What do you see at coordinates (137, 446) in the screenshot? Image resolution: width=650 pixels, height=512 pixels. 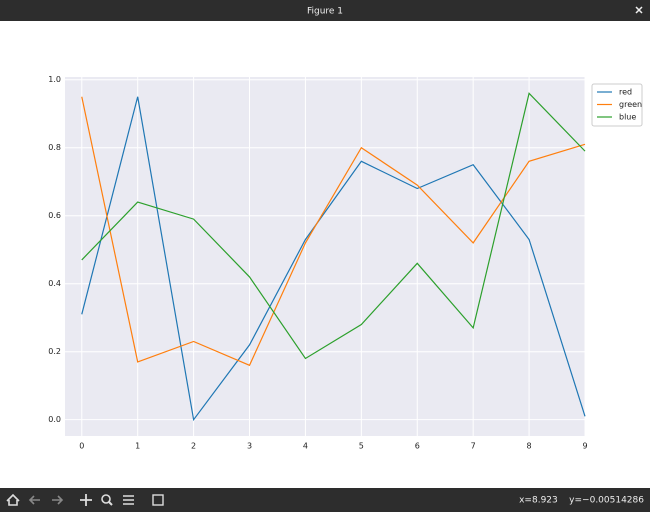 I see `x-tick-label: 1` at bounding box center [137, 446].